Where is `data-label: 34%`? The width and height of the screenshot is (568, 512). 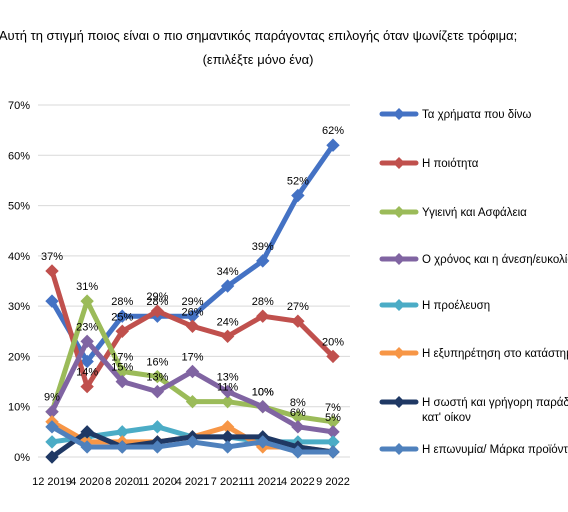
data-label: 34% is located at coordinates (228, 272).